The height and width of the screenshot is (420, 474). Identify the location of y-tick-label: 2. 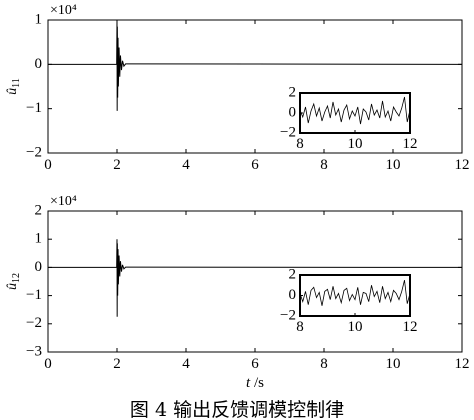
(39, 210).